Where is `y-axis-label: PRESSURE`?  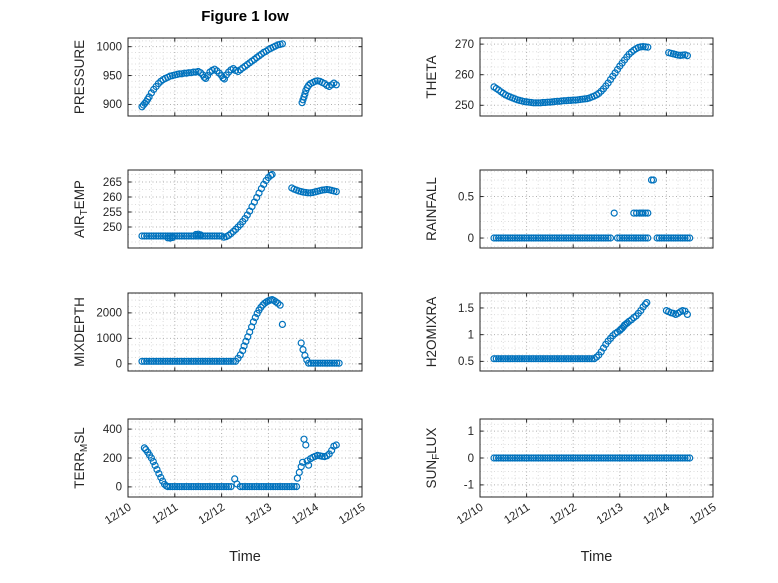 y-axis-label: PRESSURE is located at coordinates (79, 77).